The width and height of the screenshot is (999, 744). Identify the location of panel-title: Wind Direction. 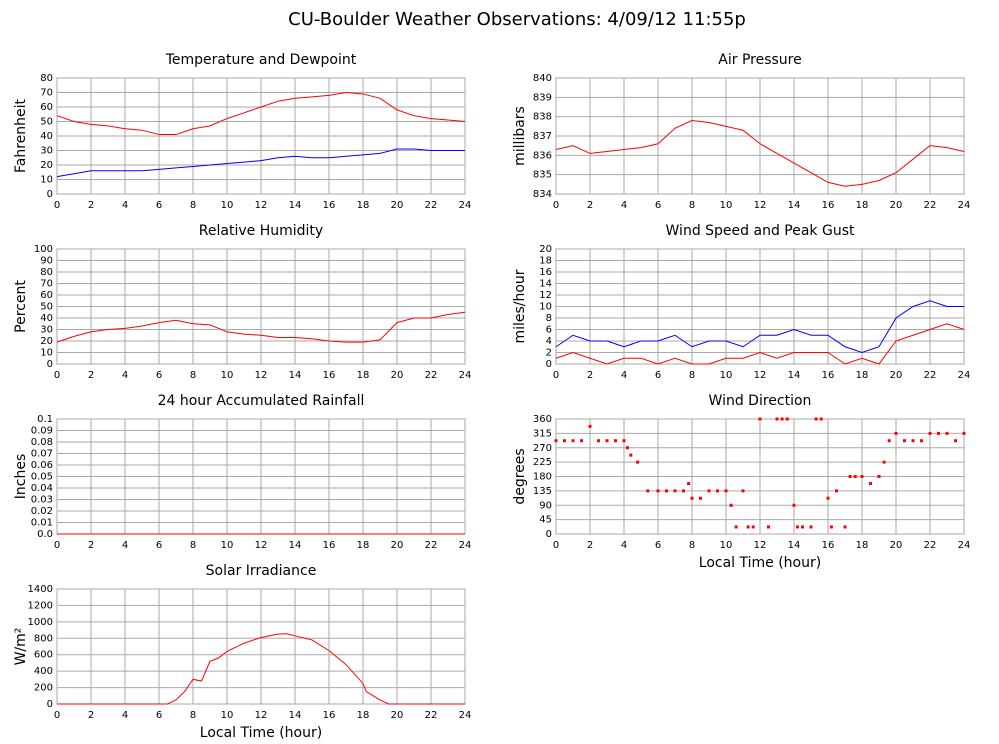
(760, 401).